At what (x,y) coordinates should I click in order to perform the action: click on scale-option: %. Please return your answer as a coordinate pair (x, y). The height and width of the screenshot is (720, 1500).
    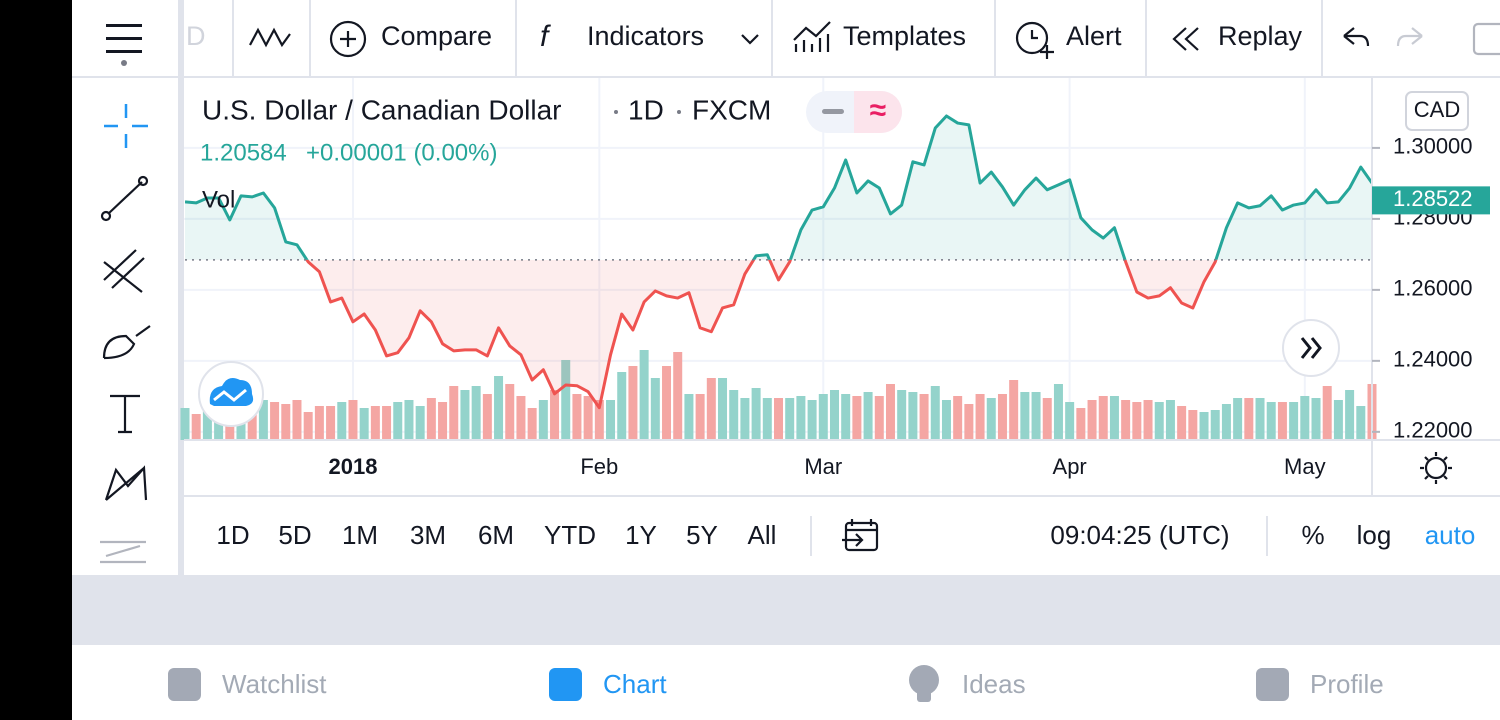
    Looking at the image, I should click on (1312, 535).